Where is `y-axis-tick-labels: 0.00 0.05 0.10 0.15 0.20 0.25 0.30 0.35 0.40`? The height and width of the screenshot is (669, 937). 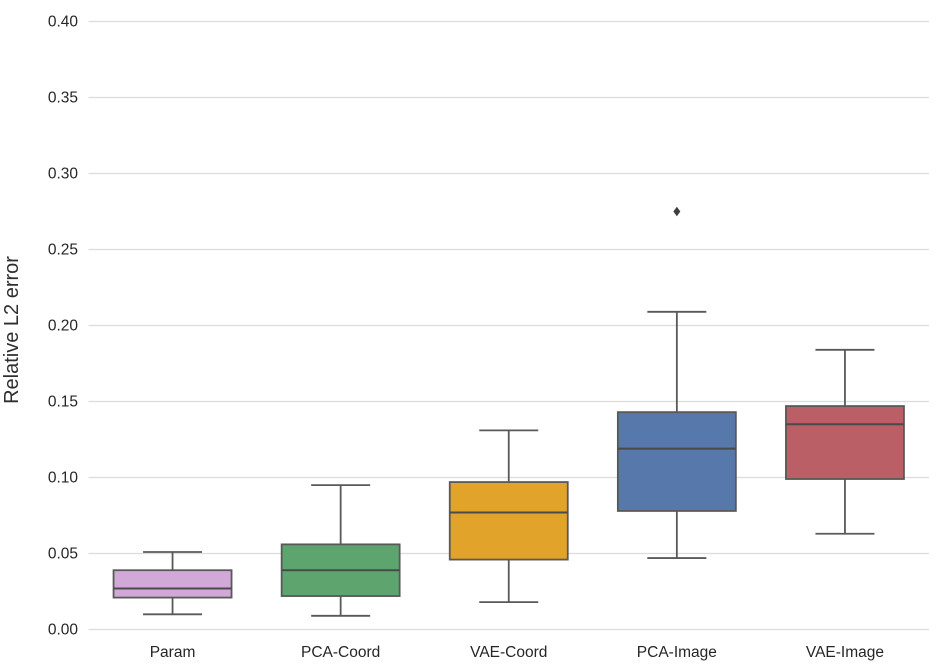 y-axis-tick-labels: 0.00 0.05 0.10 0.15 0.20 0.25 0.30 0.35 0.40 is located at coordinates (63, 326).